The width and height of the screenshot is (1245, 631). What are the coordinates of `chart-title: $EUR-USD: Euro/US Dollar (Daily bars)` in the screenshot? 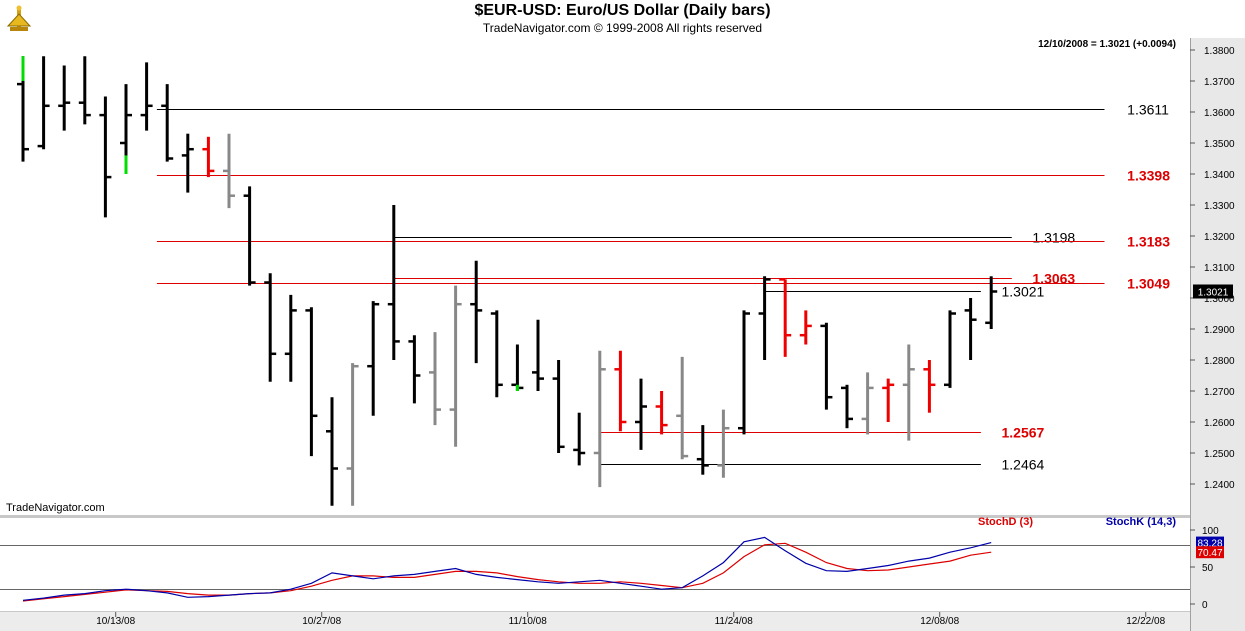 It's located at (622, 10).